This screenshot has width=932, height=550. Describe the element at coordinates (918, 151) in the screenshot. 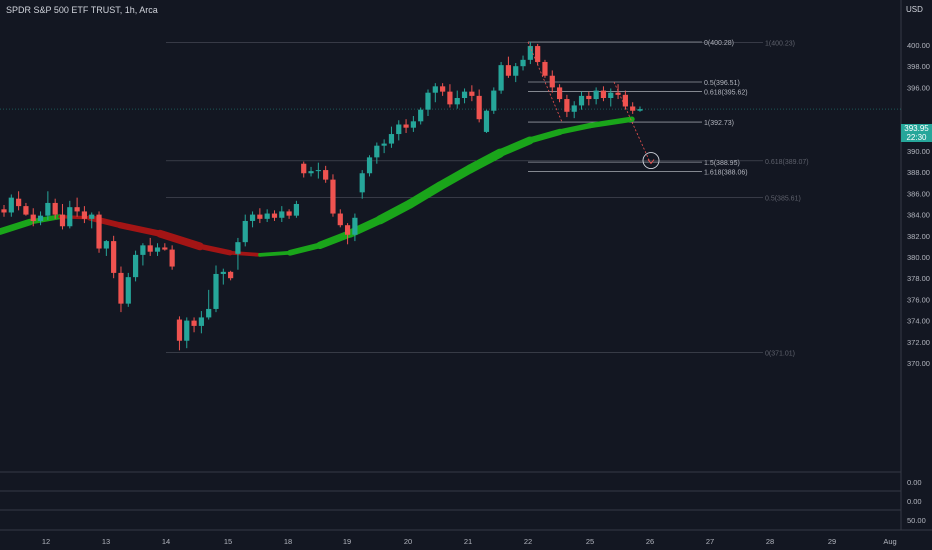

I see `price-tick-label: 390.00` at that location.